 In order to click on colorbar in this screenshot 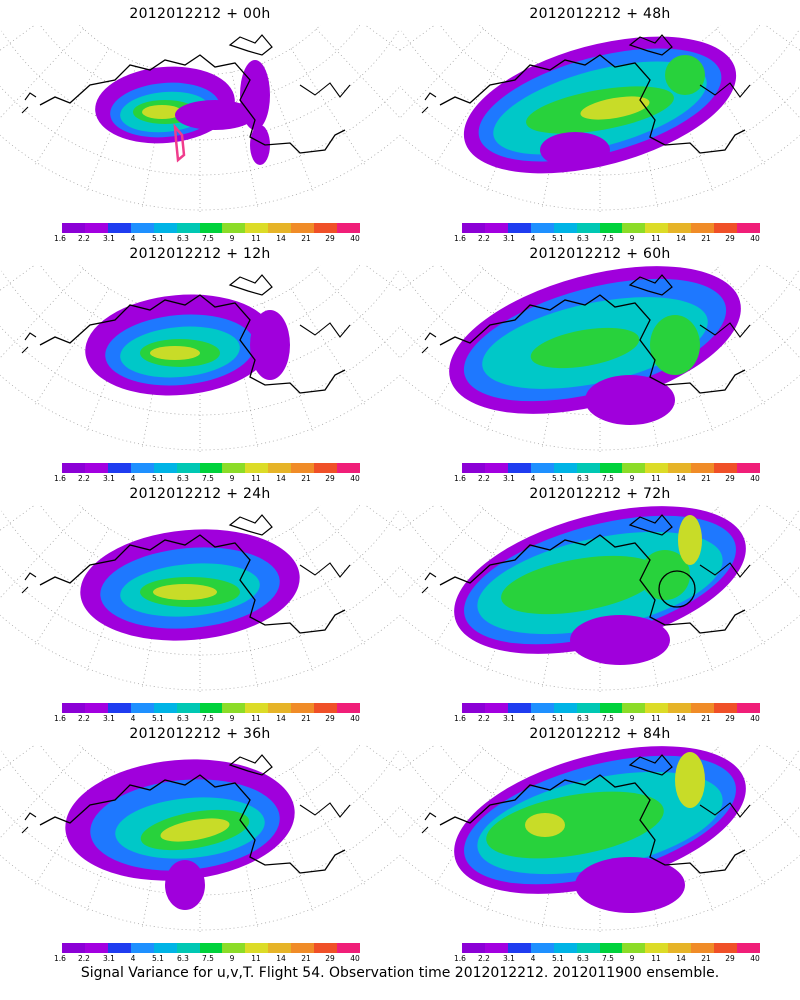, I will do `click(611, 948)`.